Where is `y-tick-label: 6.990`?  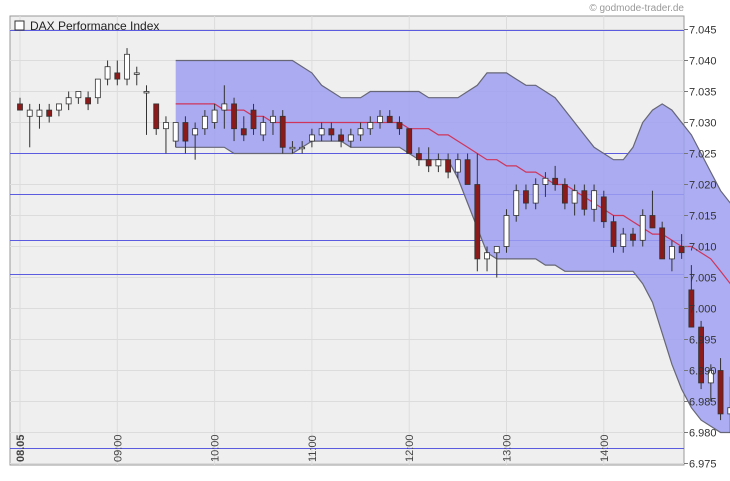 y-tick-label: 6.990 is located at coordinates (703, 372).